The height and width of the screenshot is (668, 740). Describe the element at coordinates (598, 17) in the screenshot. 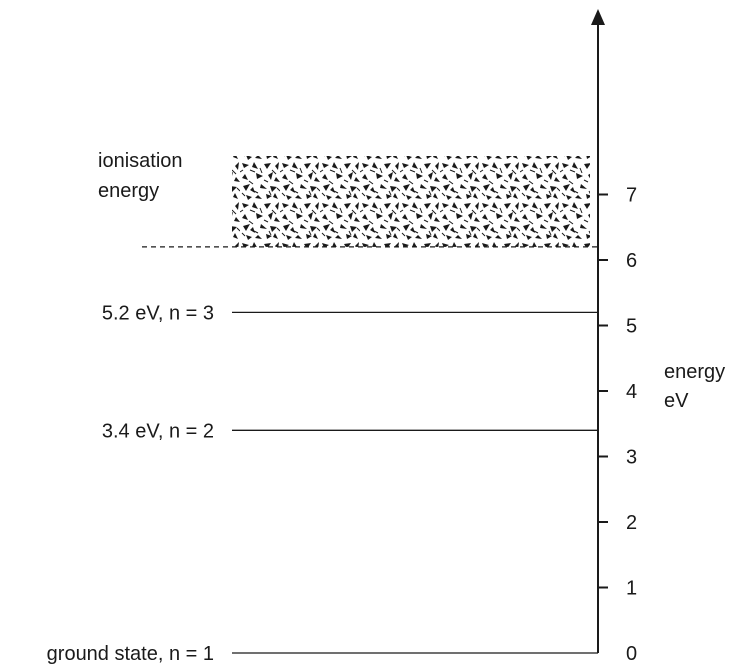

I see `energy-axis-arrowhead` at that location.